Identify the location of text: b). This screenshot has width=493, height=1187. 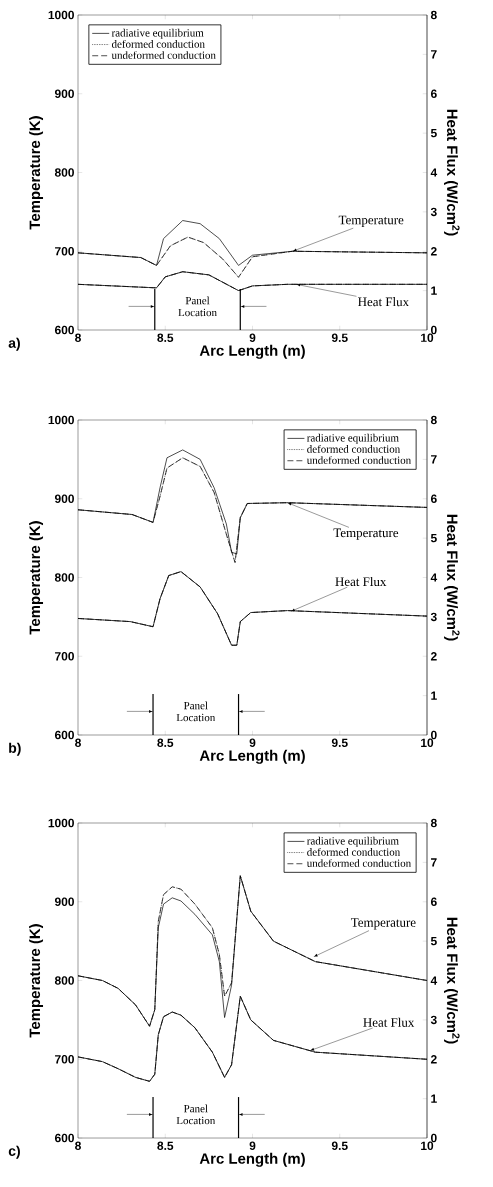
(15, 749).